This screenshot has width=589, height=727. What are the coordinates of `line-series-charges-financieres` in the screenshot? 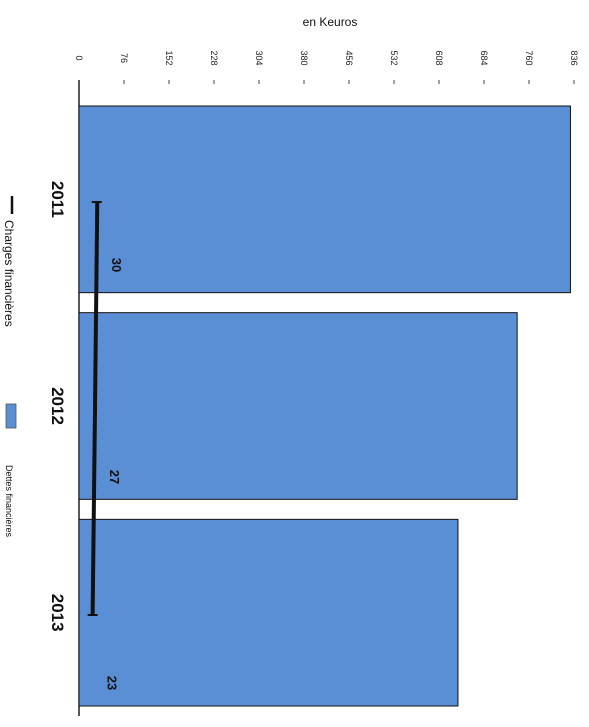 It's located at (95, 408).